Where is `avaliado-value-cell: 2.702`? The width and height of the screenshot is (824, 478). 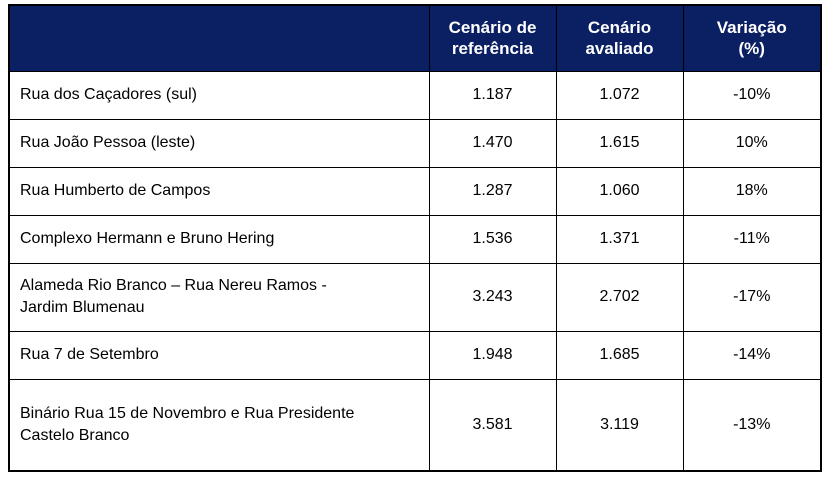
avaliado-value-cell: 2.702 is located at coordinates (619, 297).